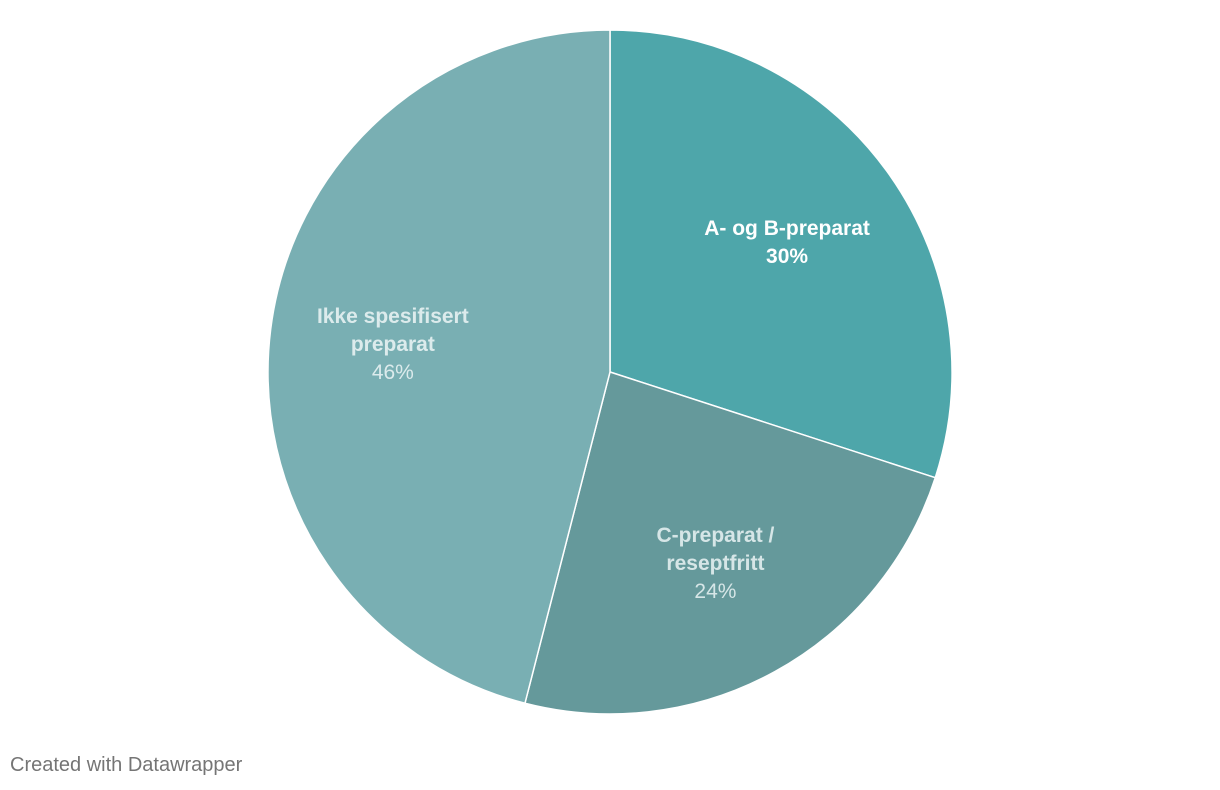 This screenshot has width=1220, height=790. What do you see at coordinates (126, 765) in the screenshot?
I see `datawrapper-credit: Created with Datawrapper` at bounding box center [126, 765].